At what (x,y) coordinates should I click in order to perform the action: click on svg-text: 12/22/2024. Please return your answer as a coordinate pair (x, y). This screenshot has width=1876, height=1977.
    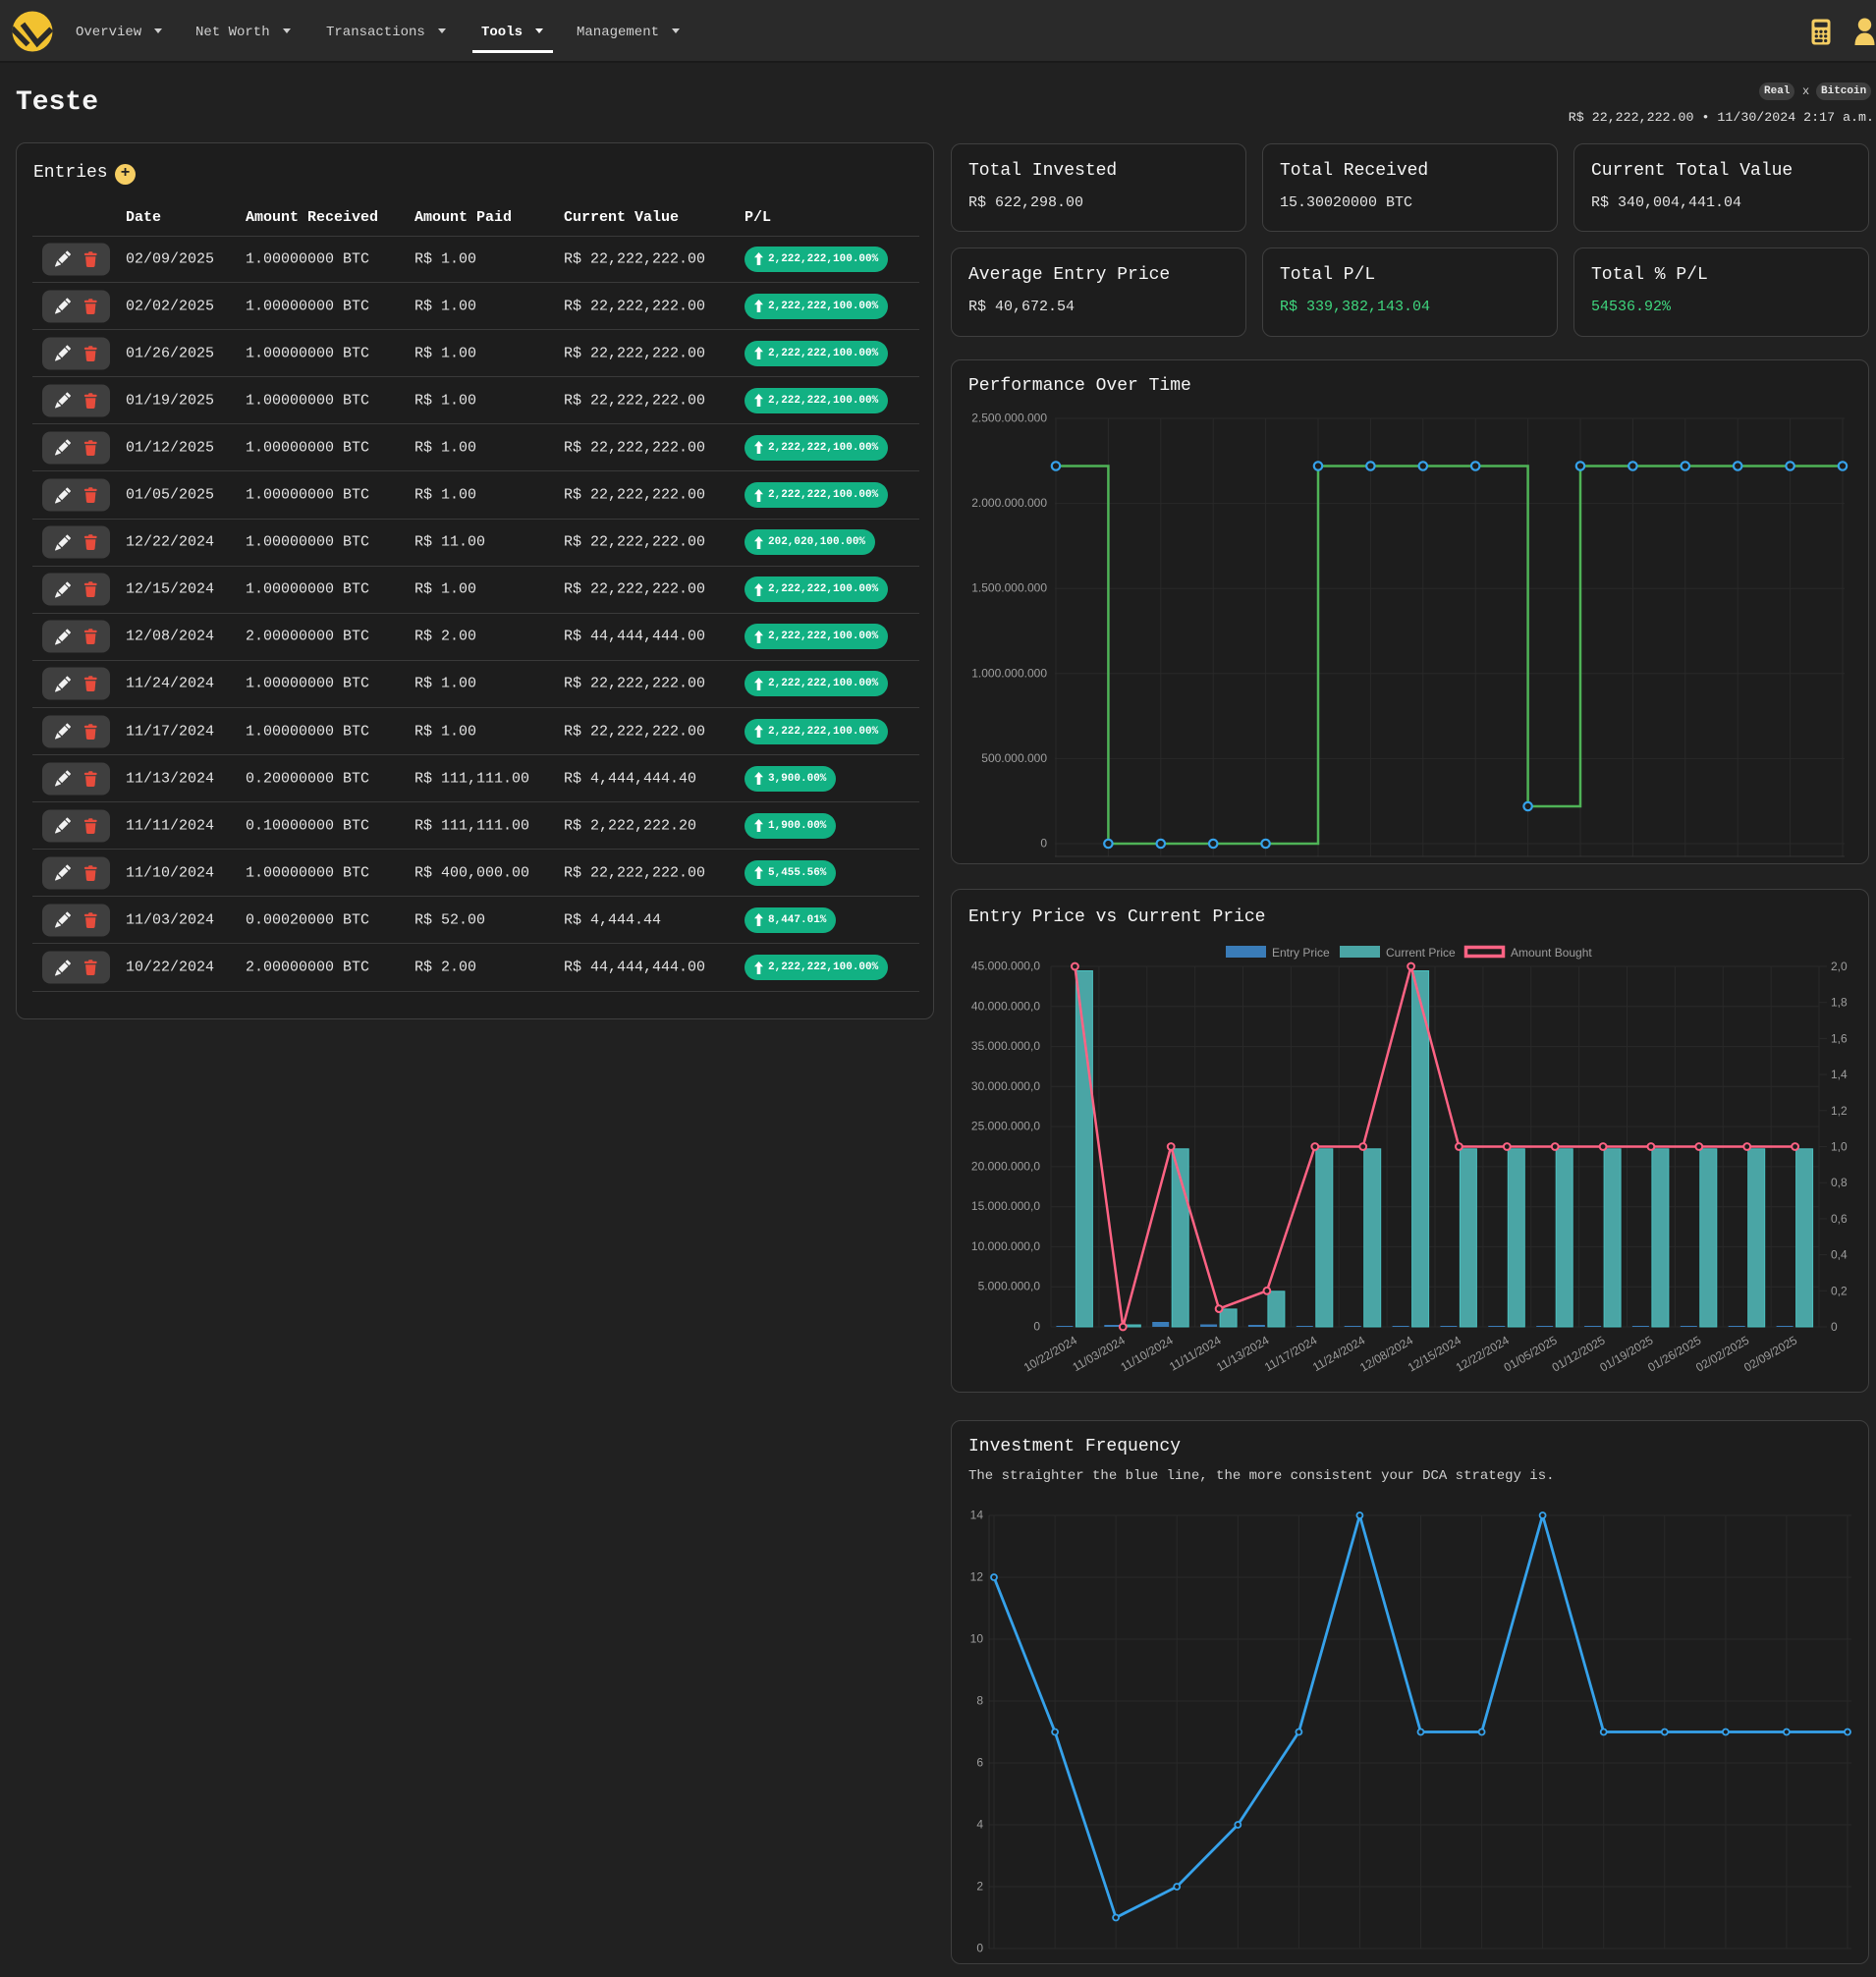
    Looking at the image, I should click on (1483, 1353).